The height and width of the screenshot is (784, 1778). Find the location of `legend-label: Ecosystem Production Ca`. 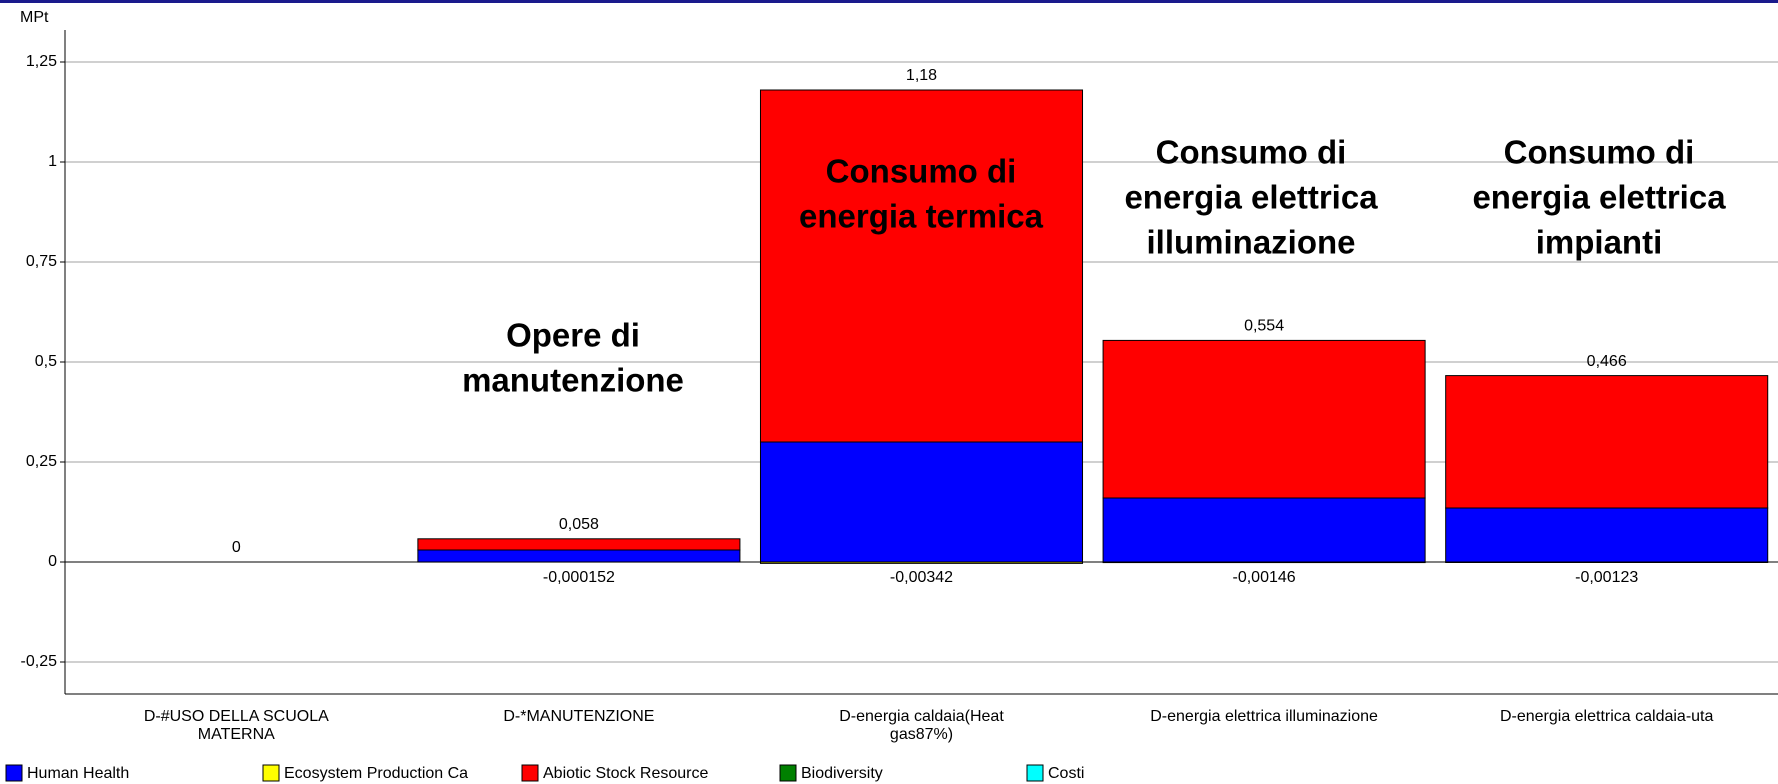

legend-label: Ecosystem Production Ca is located at coordinates (376, 773).